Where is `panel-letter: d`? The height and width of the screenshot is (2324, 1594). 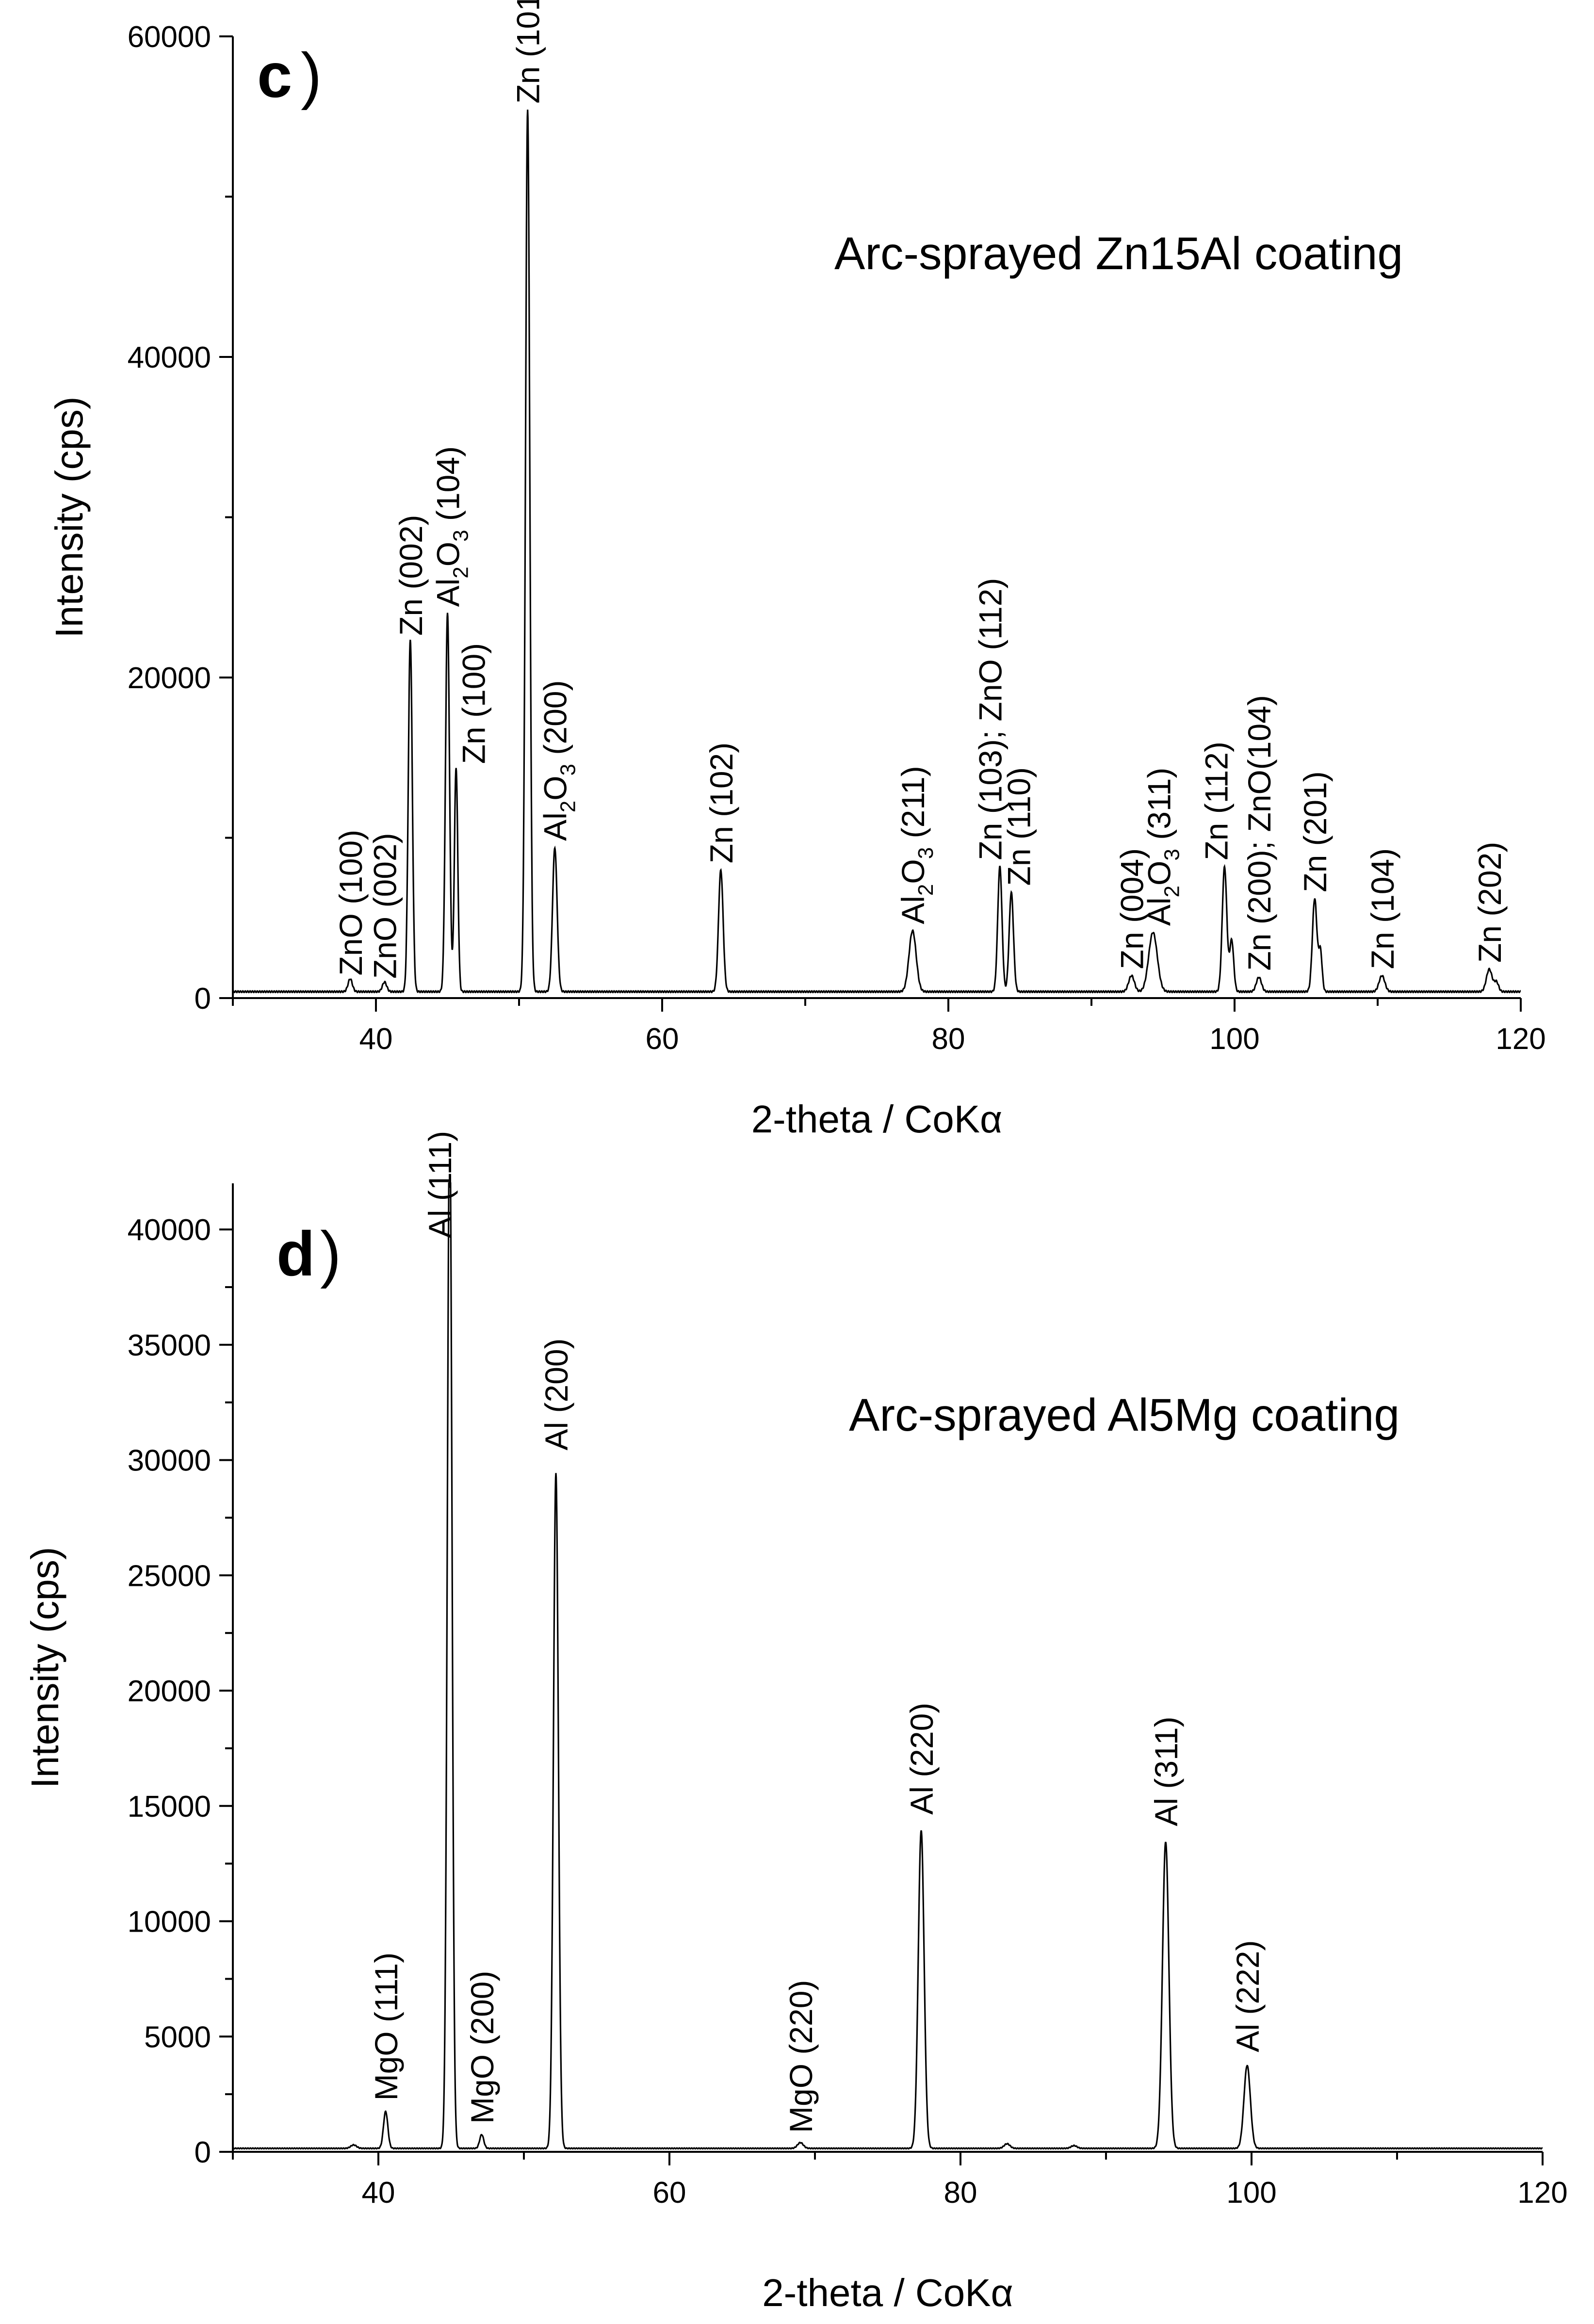 panel-letter: d is located at coordinates (296, 1253).